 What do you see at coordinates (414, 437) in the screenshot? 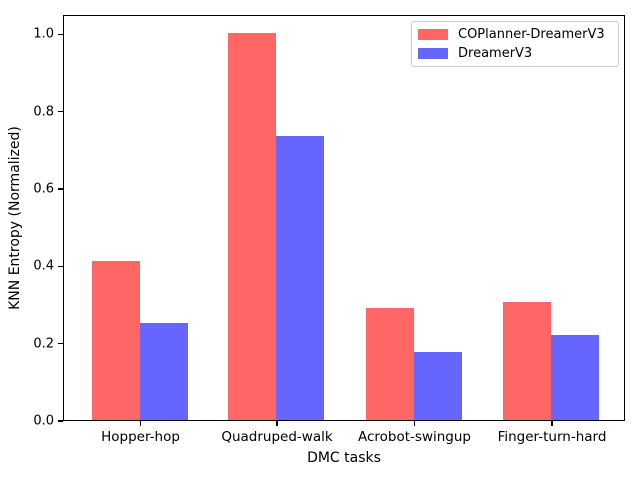
I see `x-tick-label-acrobot-swingup: Acrobot-swingup` at bounding box center [414, 437].